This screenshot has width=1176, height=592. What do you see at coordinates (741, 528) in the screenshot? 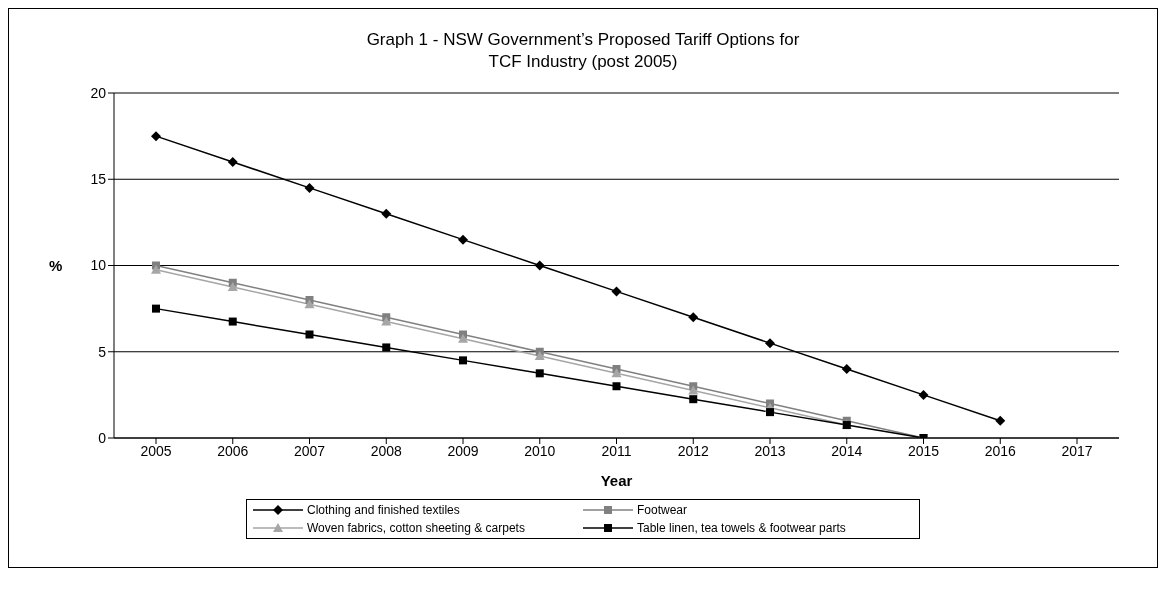
I see `legend-label: Table linen, tea towels & footwear parts` at bounding box center [741, 528].